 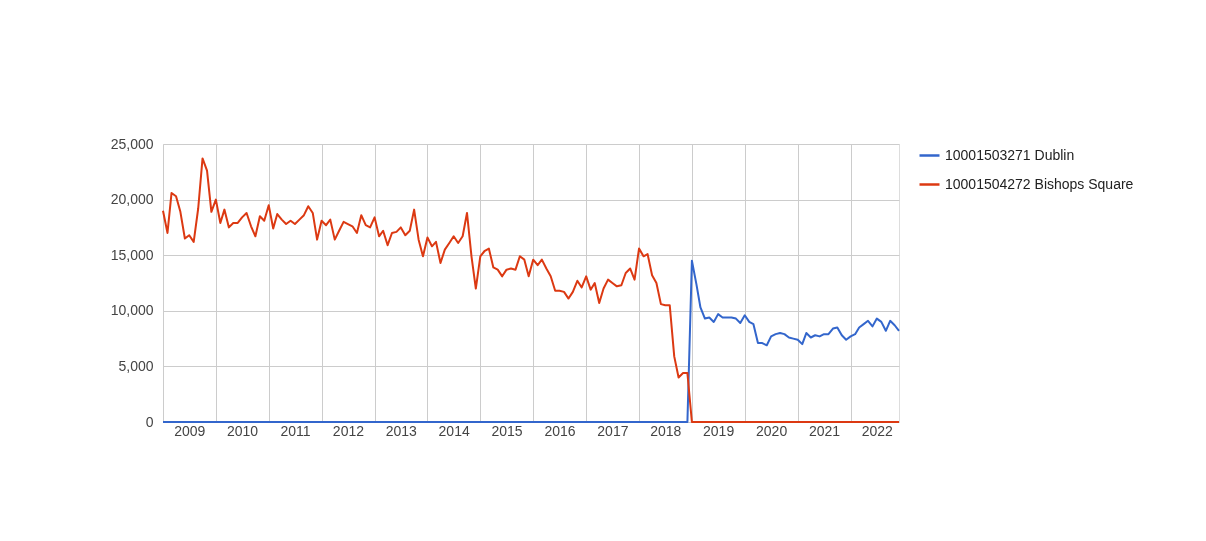 I want to click on x-tick-label: 2018, so click(x=666, y=430).